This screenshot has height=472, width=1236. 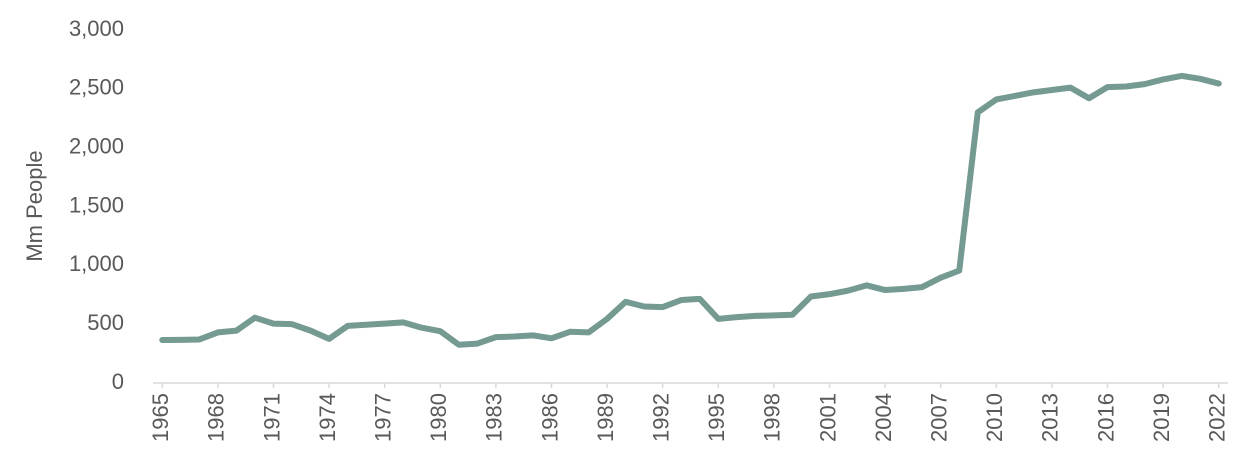 I want to click on y-tick-label: 2,500, so click(x=96, y=87).